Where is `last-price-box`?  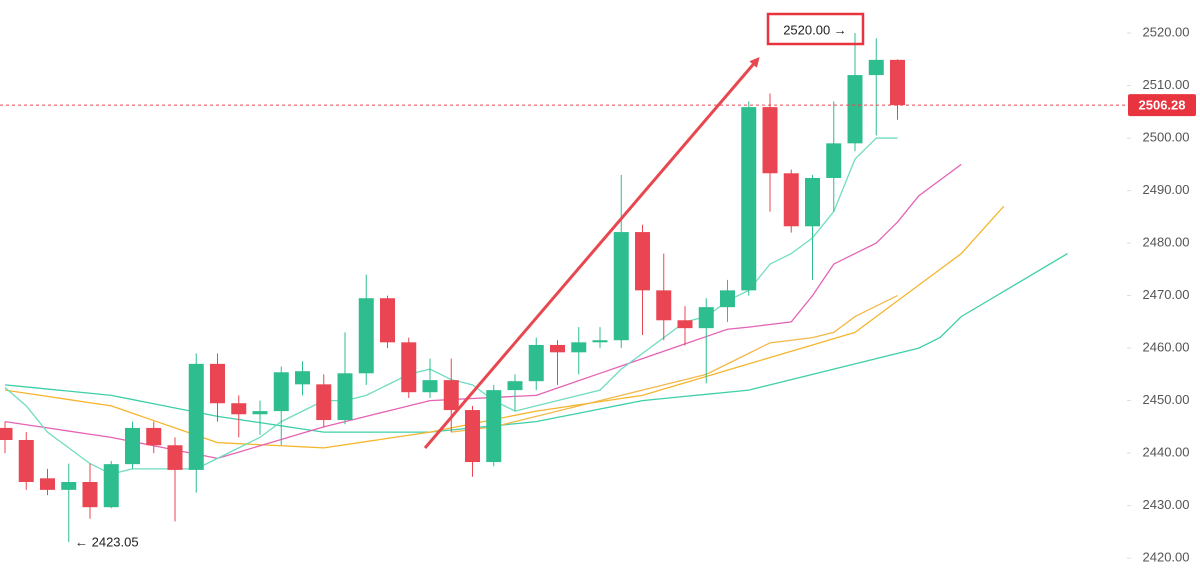 last-price-box is located at coordinates (1162, 105).